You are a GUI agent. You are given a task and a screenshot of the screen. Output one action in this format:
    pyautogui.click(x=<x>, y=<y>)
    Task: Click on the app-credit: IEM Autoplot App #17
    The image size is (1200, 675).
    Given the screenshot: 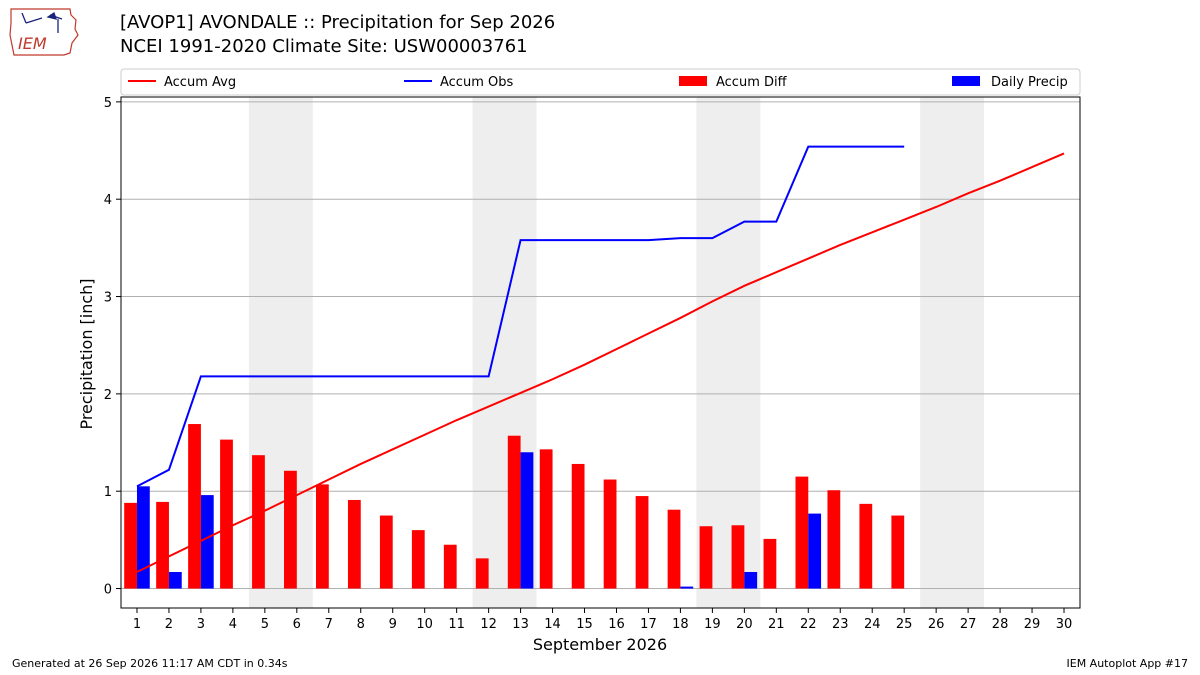 What is the action you would take?
    pyautogui.click(x=1127, y=663)
    